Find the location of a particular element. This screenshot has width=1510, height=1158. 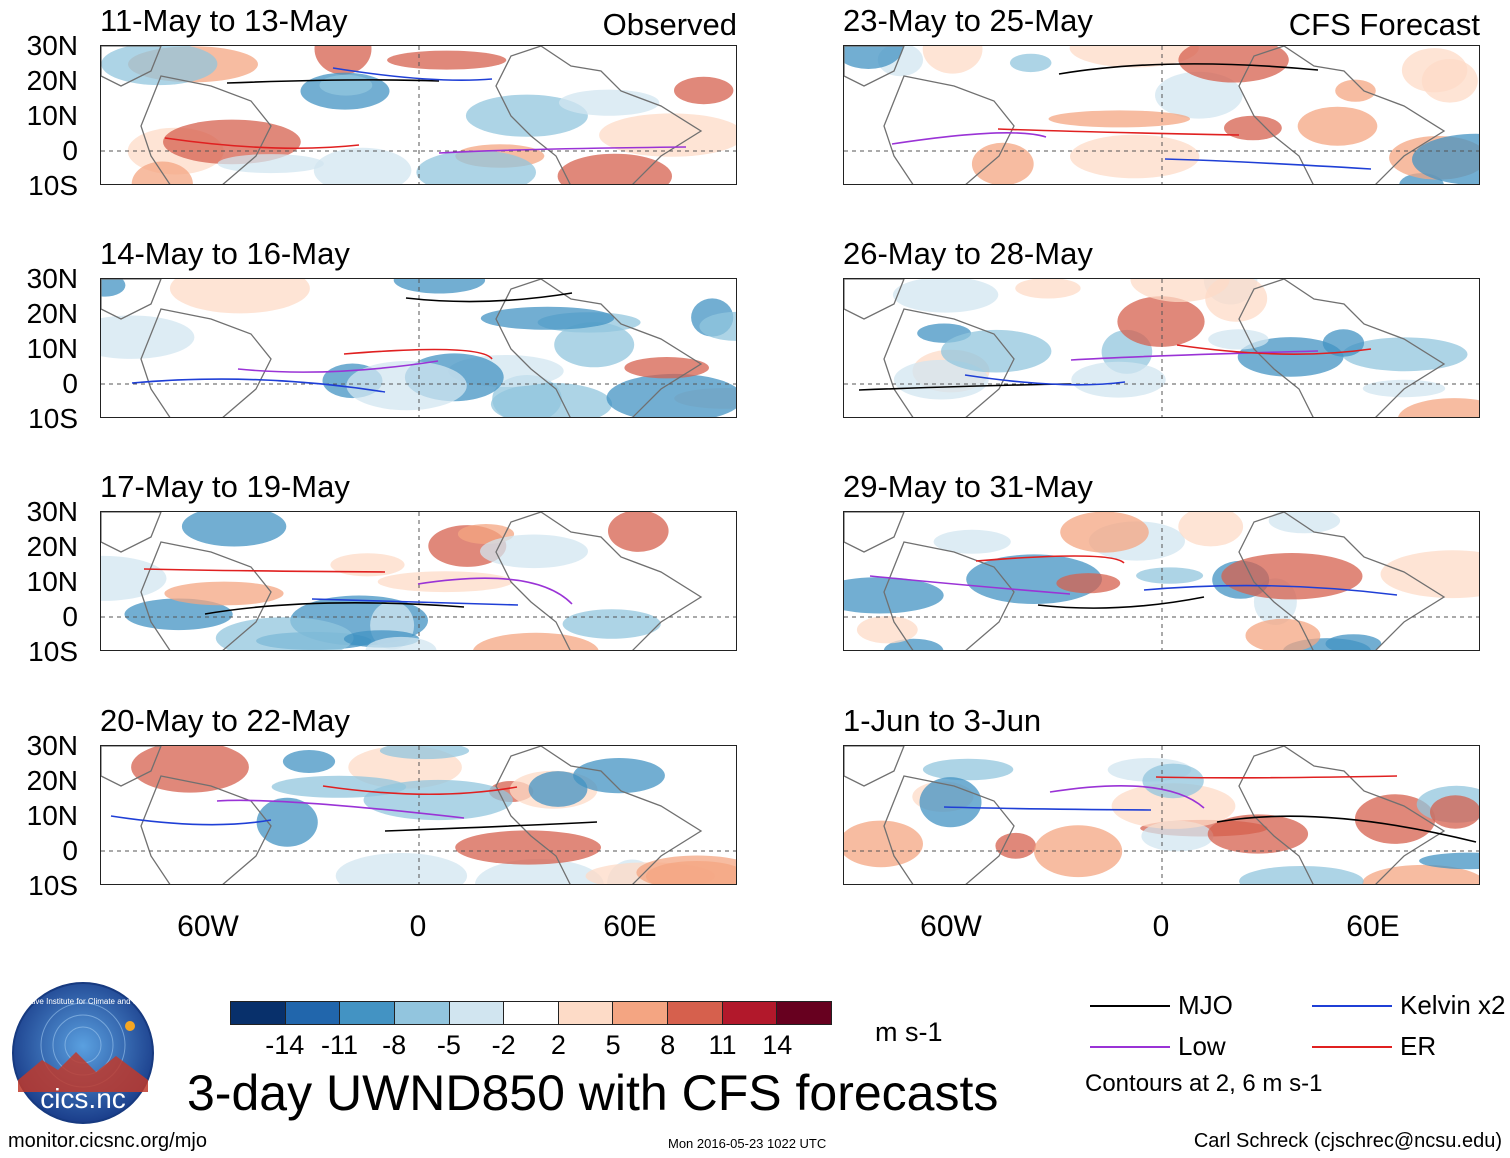

legend-er-label: ER is located at coordinates (1418, 1046).